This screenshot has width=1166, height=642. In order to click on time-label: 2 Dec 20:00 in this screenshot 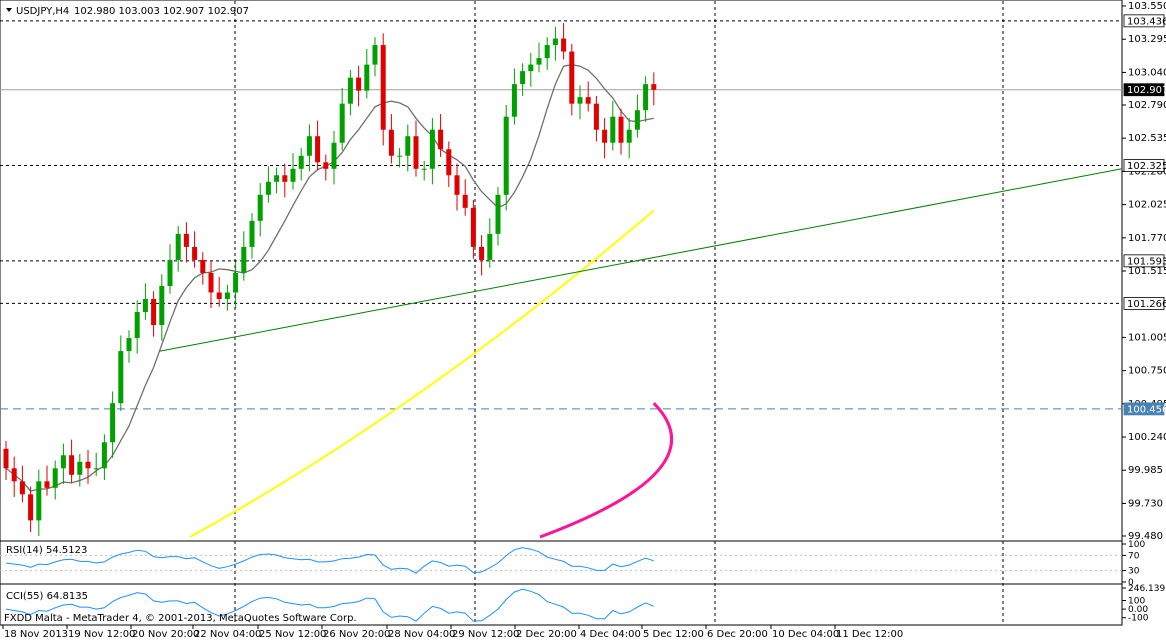, I will do `click(546, 634)`.